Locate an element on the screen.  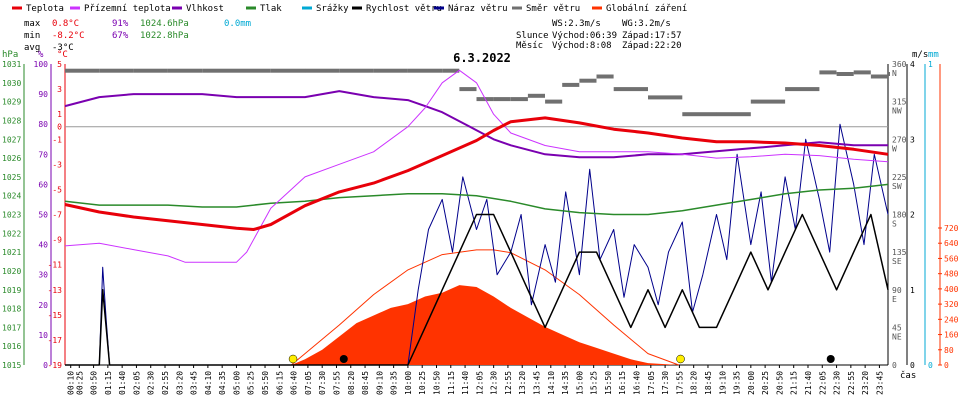
tick-dir: SW is located at coordinates (897, 186).